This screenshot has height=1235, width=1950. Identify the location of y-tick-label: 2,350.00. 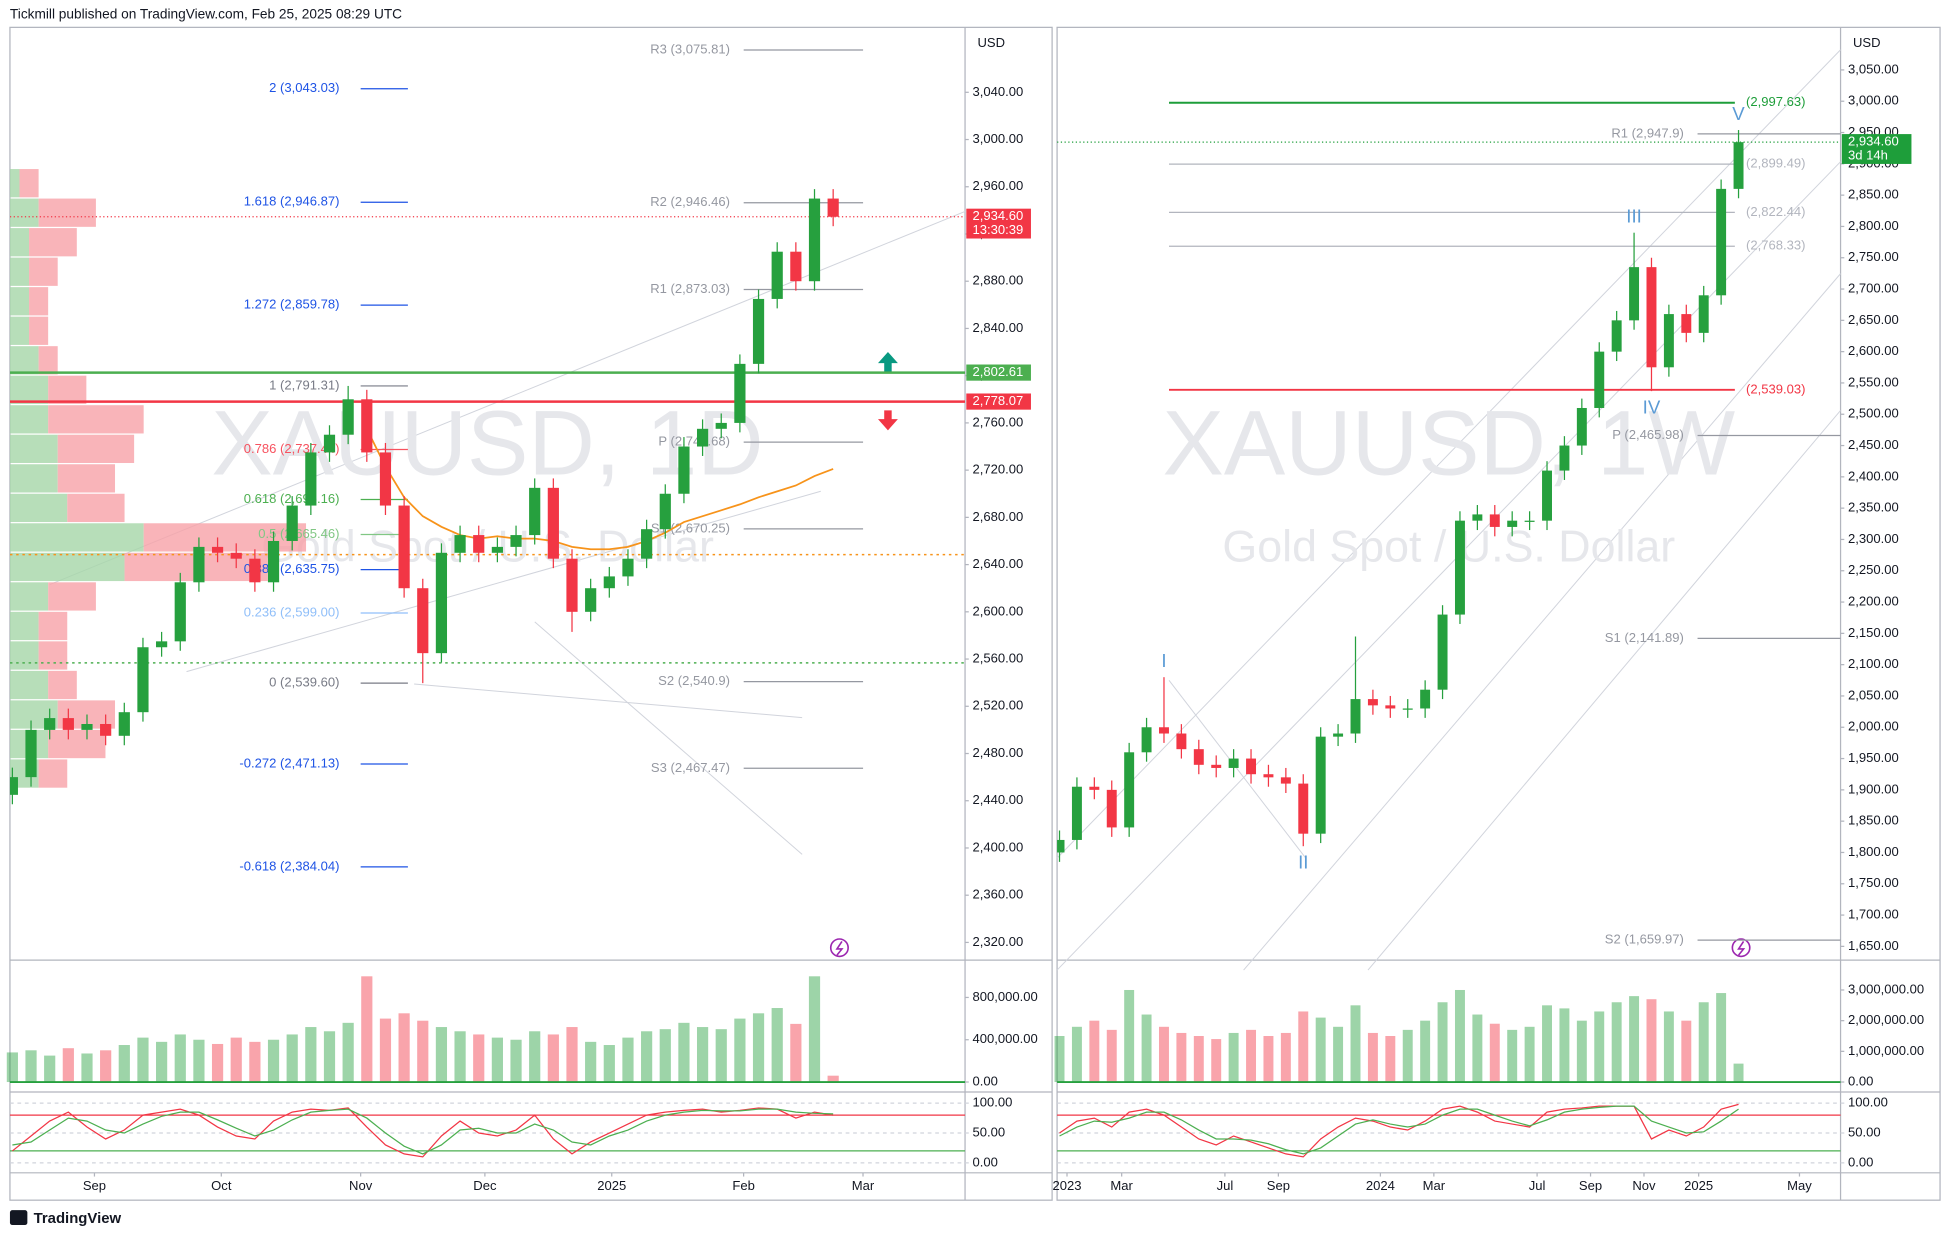
(1873, 507).